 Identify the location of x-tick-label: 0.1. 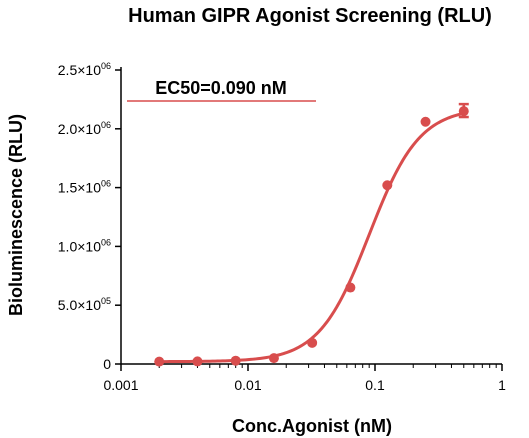
(375, 385).